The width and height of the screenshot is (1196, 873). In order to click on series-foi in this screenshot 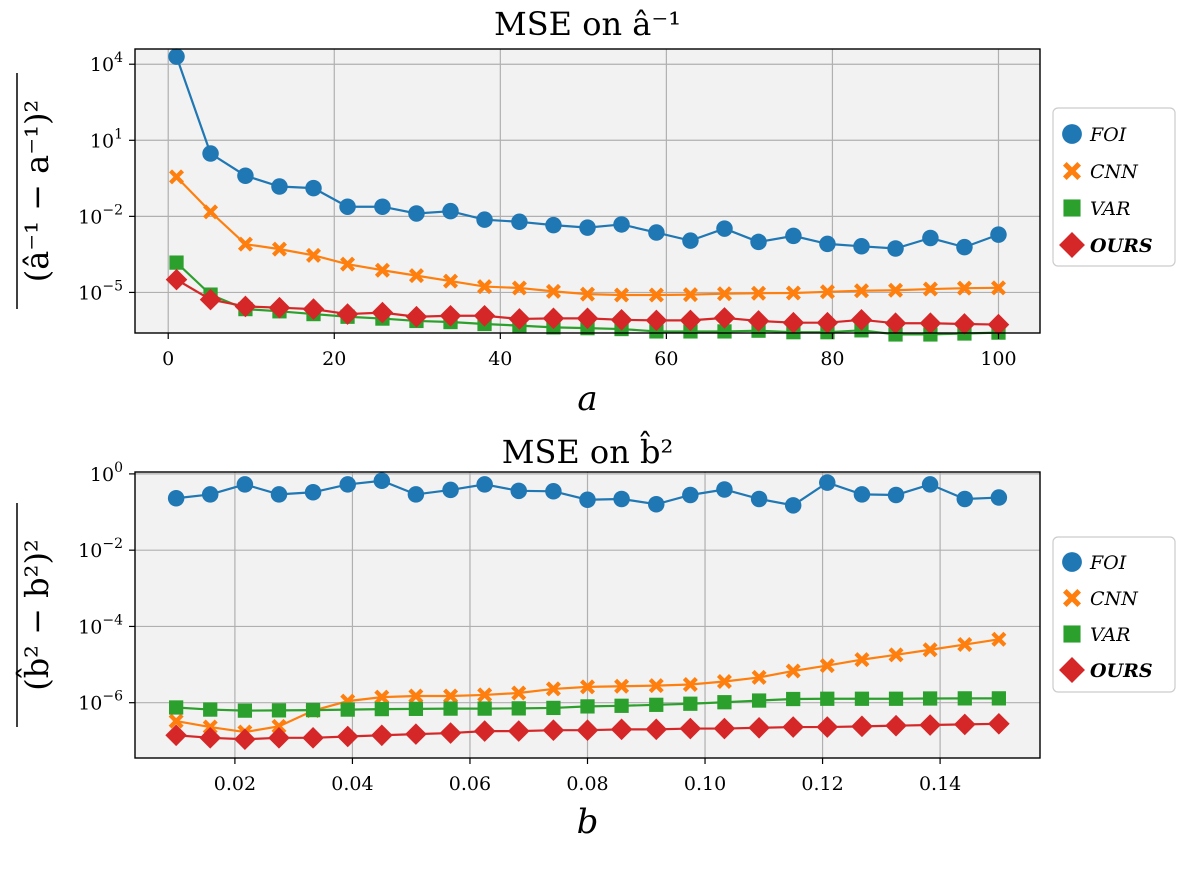, I will do `click(587, 493)`.